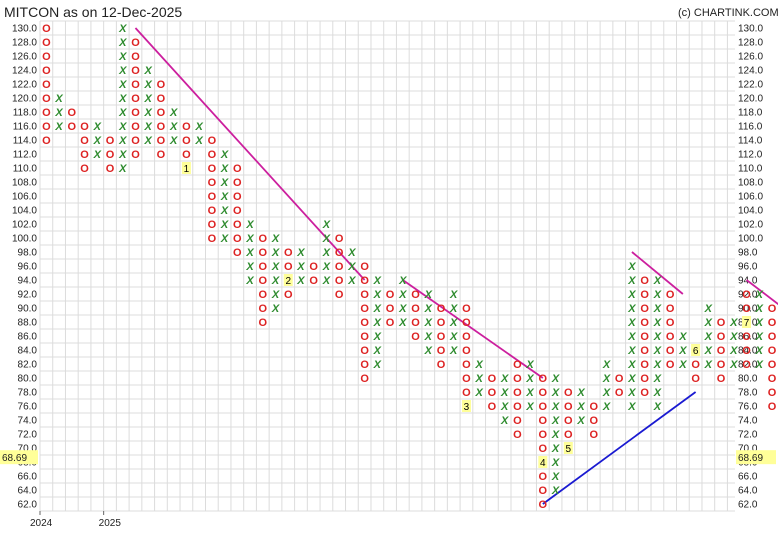 This screenshot has height=540, width=778. Describe the element at coordinates (748, 365) in the screenshot. I see `y-tick-label-right: 82.0` at that location.